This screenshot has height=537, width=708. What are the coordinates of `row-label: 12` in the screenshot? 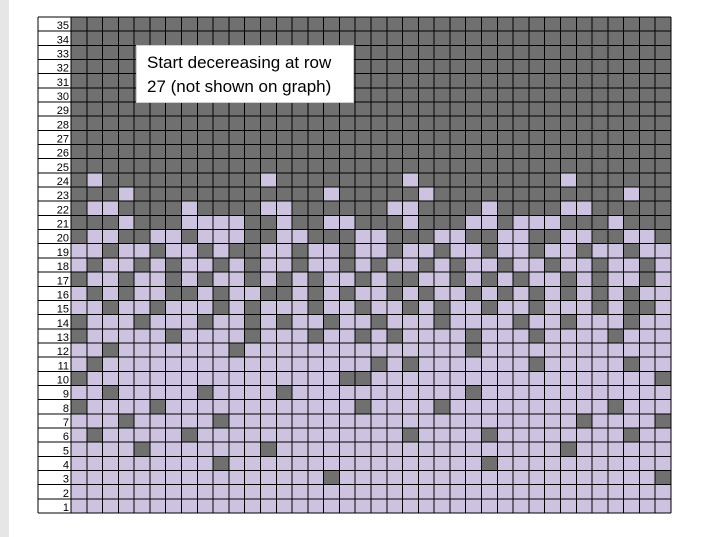 It's located at (63, 352).